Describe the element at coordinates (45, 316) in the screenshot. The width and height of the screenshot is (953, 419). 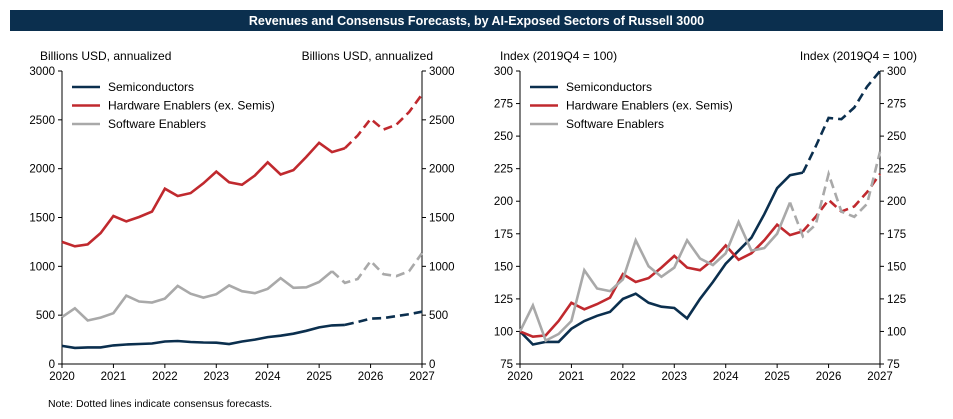
I see `left-chart-left-tick-label: 500` at that location.